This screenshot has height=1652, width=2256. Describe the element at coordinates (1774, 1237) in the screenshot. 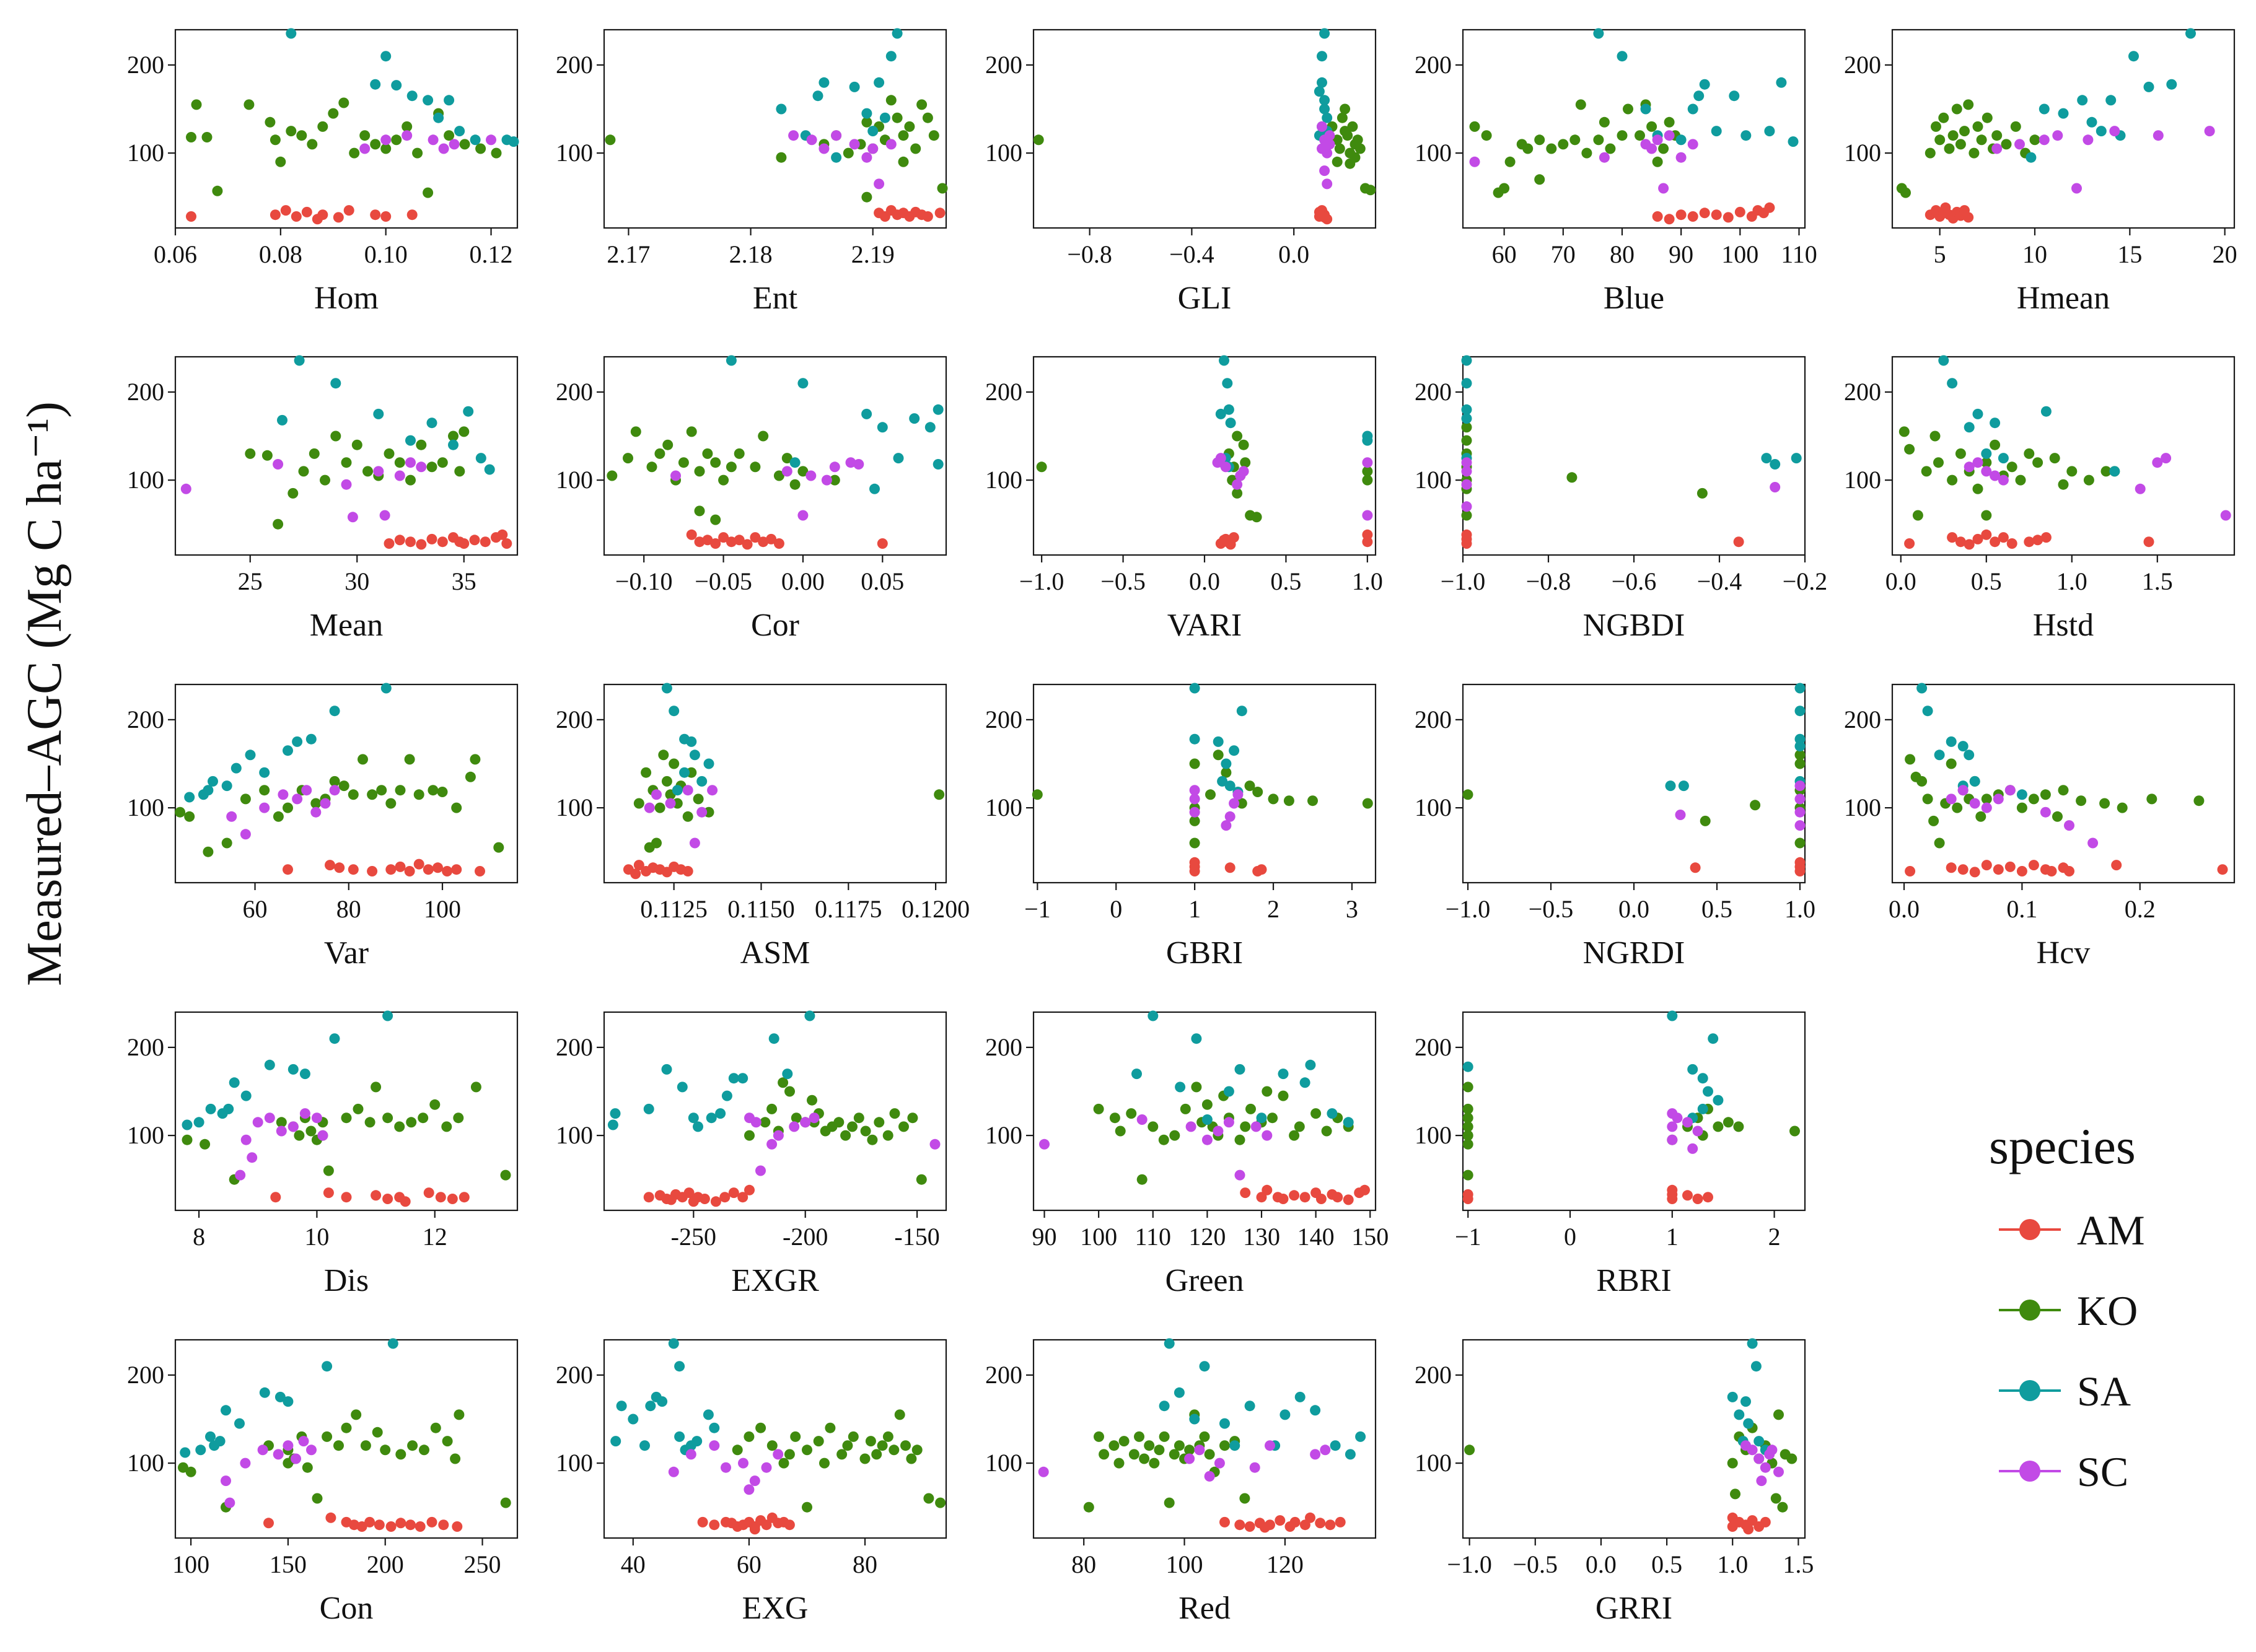

I see `x-tick-label: 2` at that location.